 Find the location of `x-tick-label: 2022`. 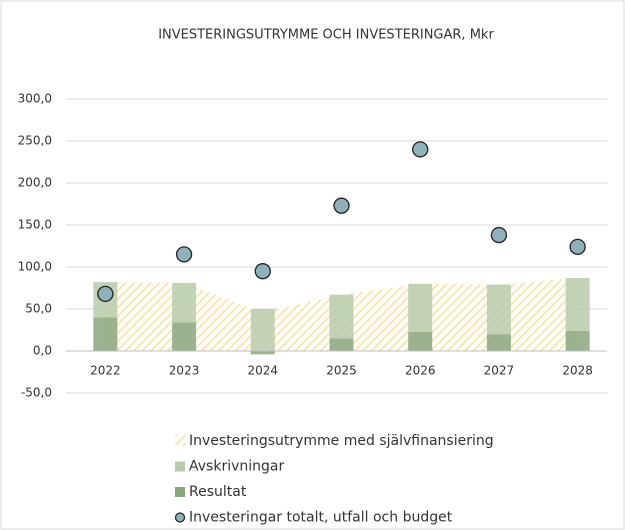

x-tick-label: 2022 is located at coordinates (105, 371).